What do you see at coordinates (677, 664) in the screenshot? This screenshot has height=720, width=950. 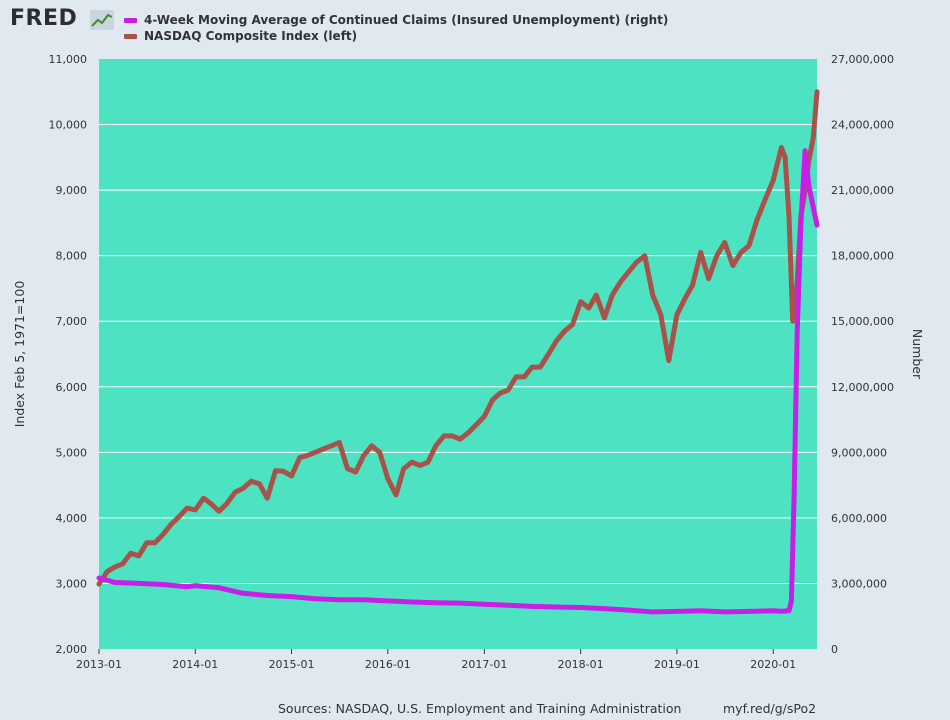 I see `x-tick-label: 2019-01` at bounding box center [677, 664].